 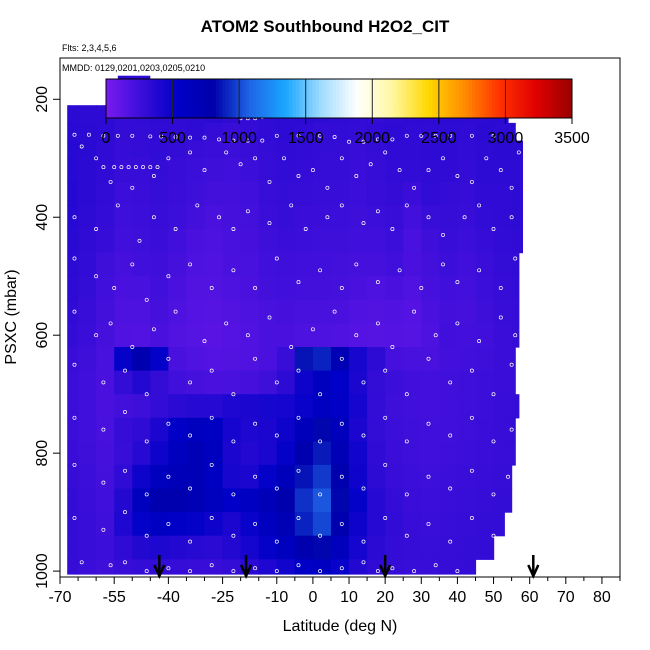 I want to click on x-tick-label: 60, so click(x=530, y=597).